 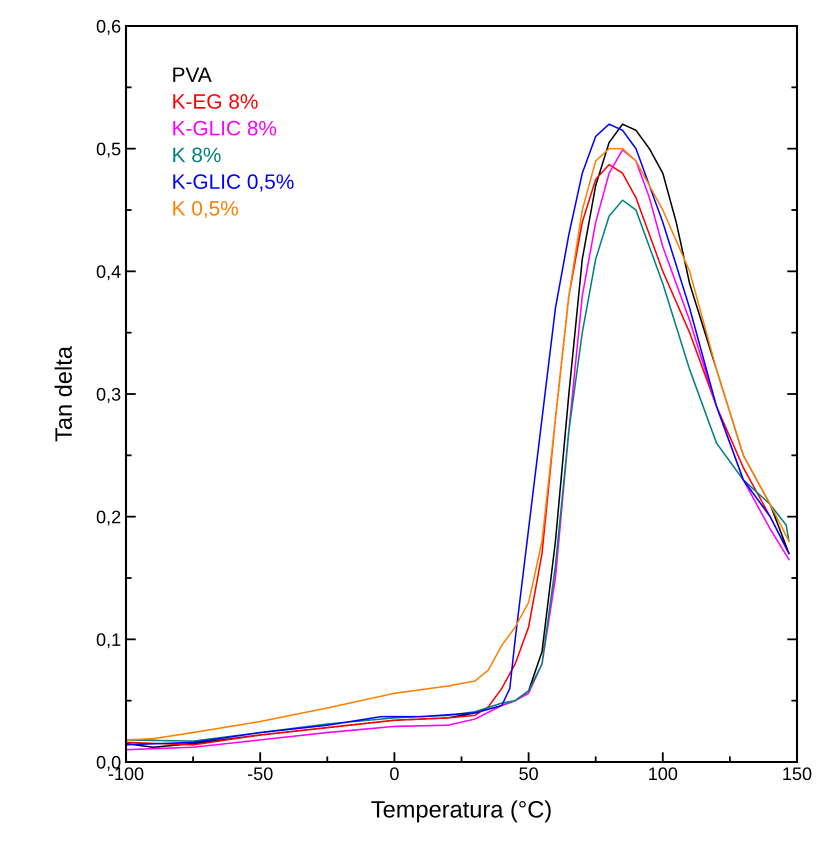 What do you see at coordinates (394, 773) in the screenshot?
I see `x-tick-label: 0` at bounding box center [394, 773].